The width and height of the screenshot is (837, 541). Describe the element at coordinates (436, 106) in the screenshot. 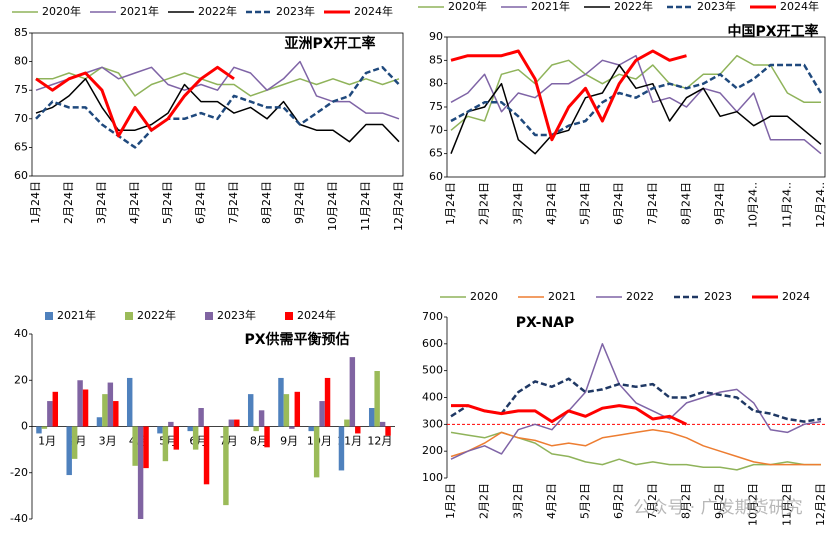

I see `y-tick-label: 75` at that location.